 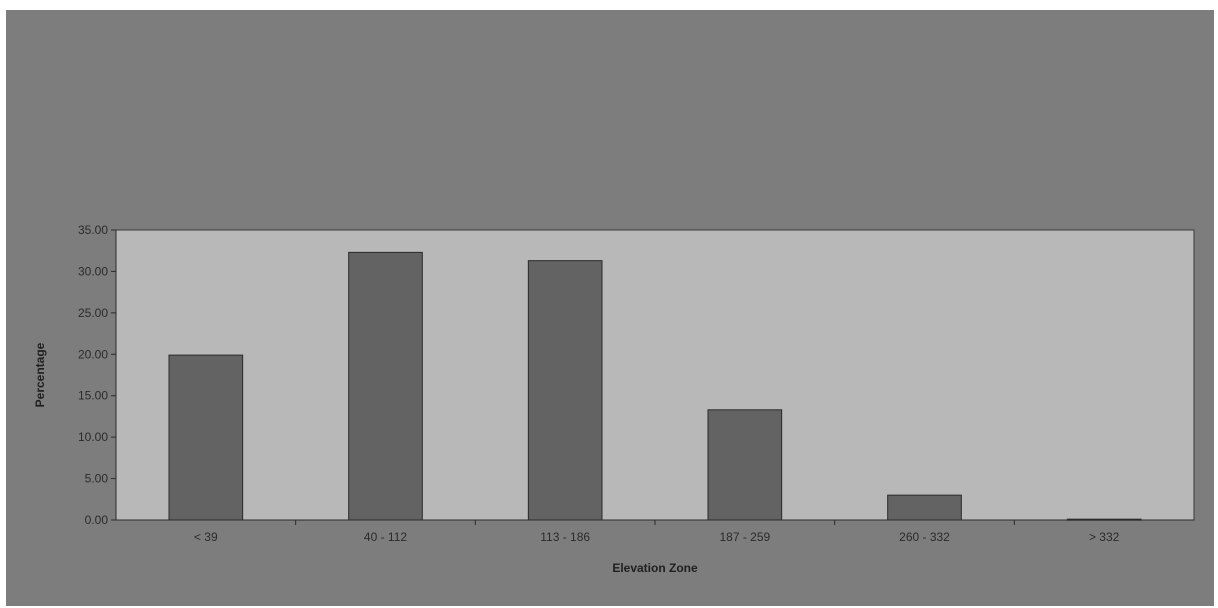 I want to click on y-tick-label: 0.00, so click(x=97, y=520).